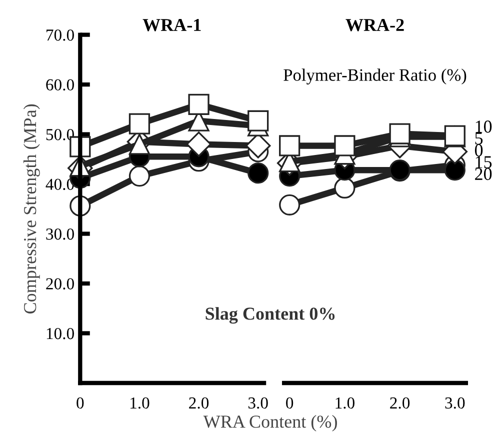 The width and height of the screenshot is (501, 438). Describe the element at coordinates (479, 138) in the screenshot. I see `series-label: 5` at that location.